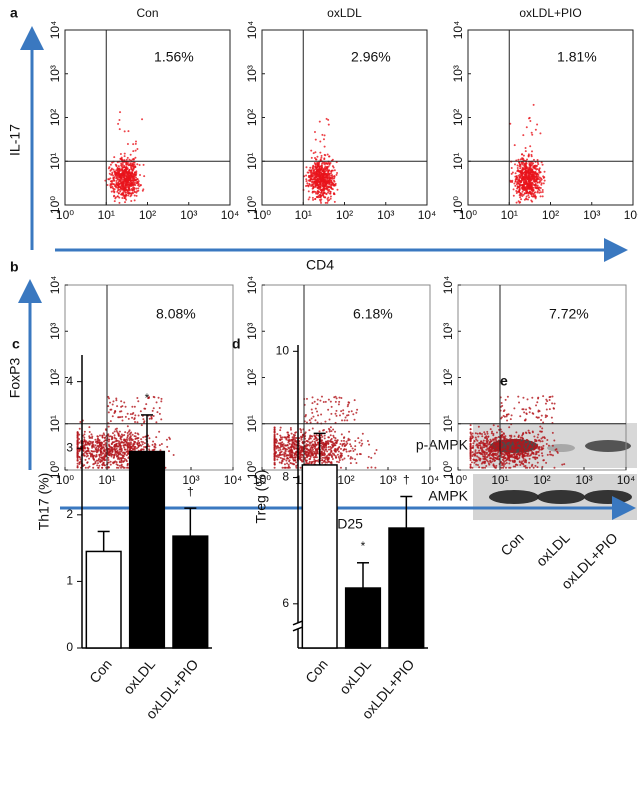 Image resolution: width=638 pixels, height=788 pixels. Describe the element at coordinates (190, 491) in the screenshot. I see `significance-mark: †` at that location.